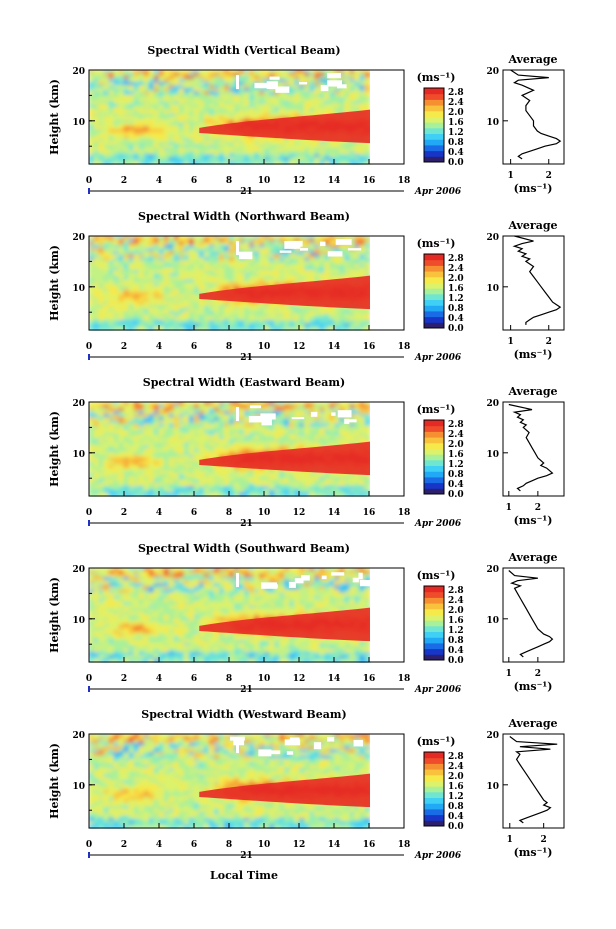 This screenshot has width=616, height=929. Describe the element at coordinates (78, 123) in the screenshot. I see `y-tick-label: 10` at that location.